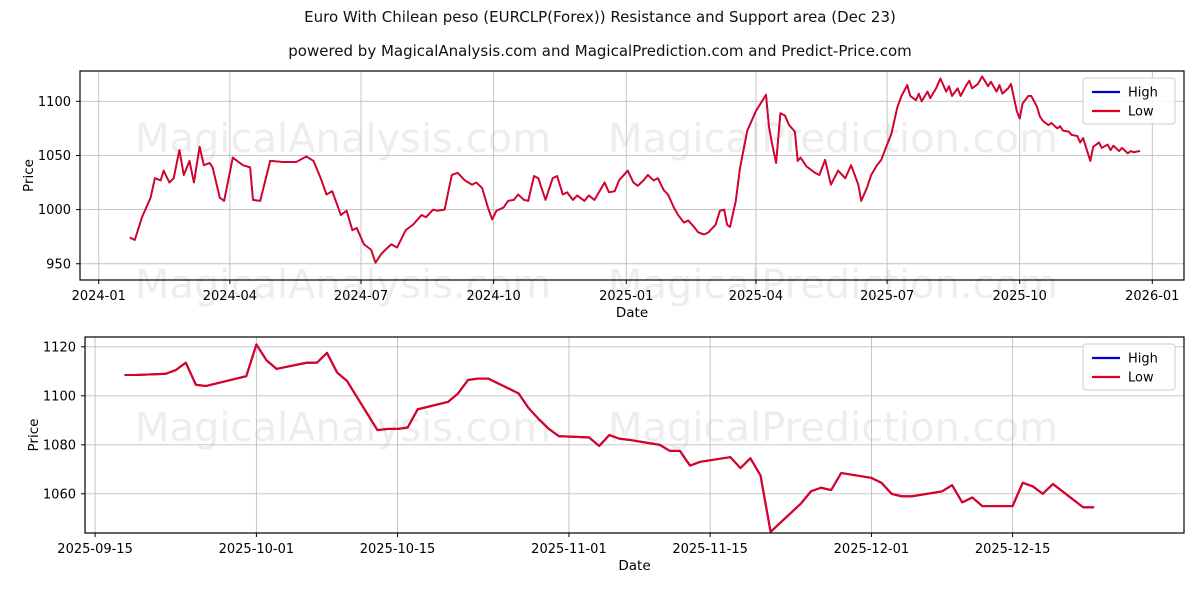 This screenshot has height=600, width=1200. What do you see at coordinates (872, 549) in the screenshot?
I see `x-tick-label: 2025-12-01` at bounding box center [872, 549].